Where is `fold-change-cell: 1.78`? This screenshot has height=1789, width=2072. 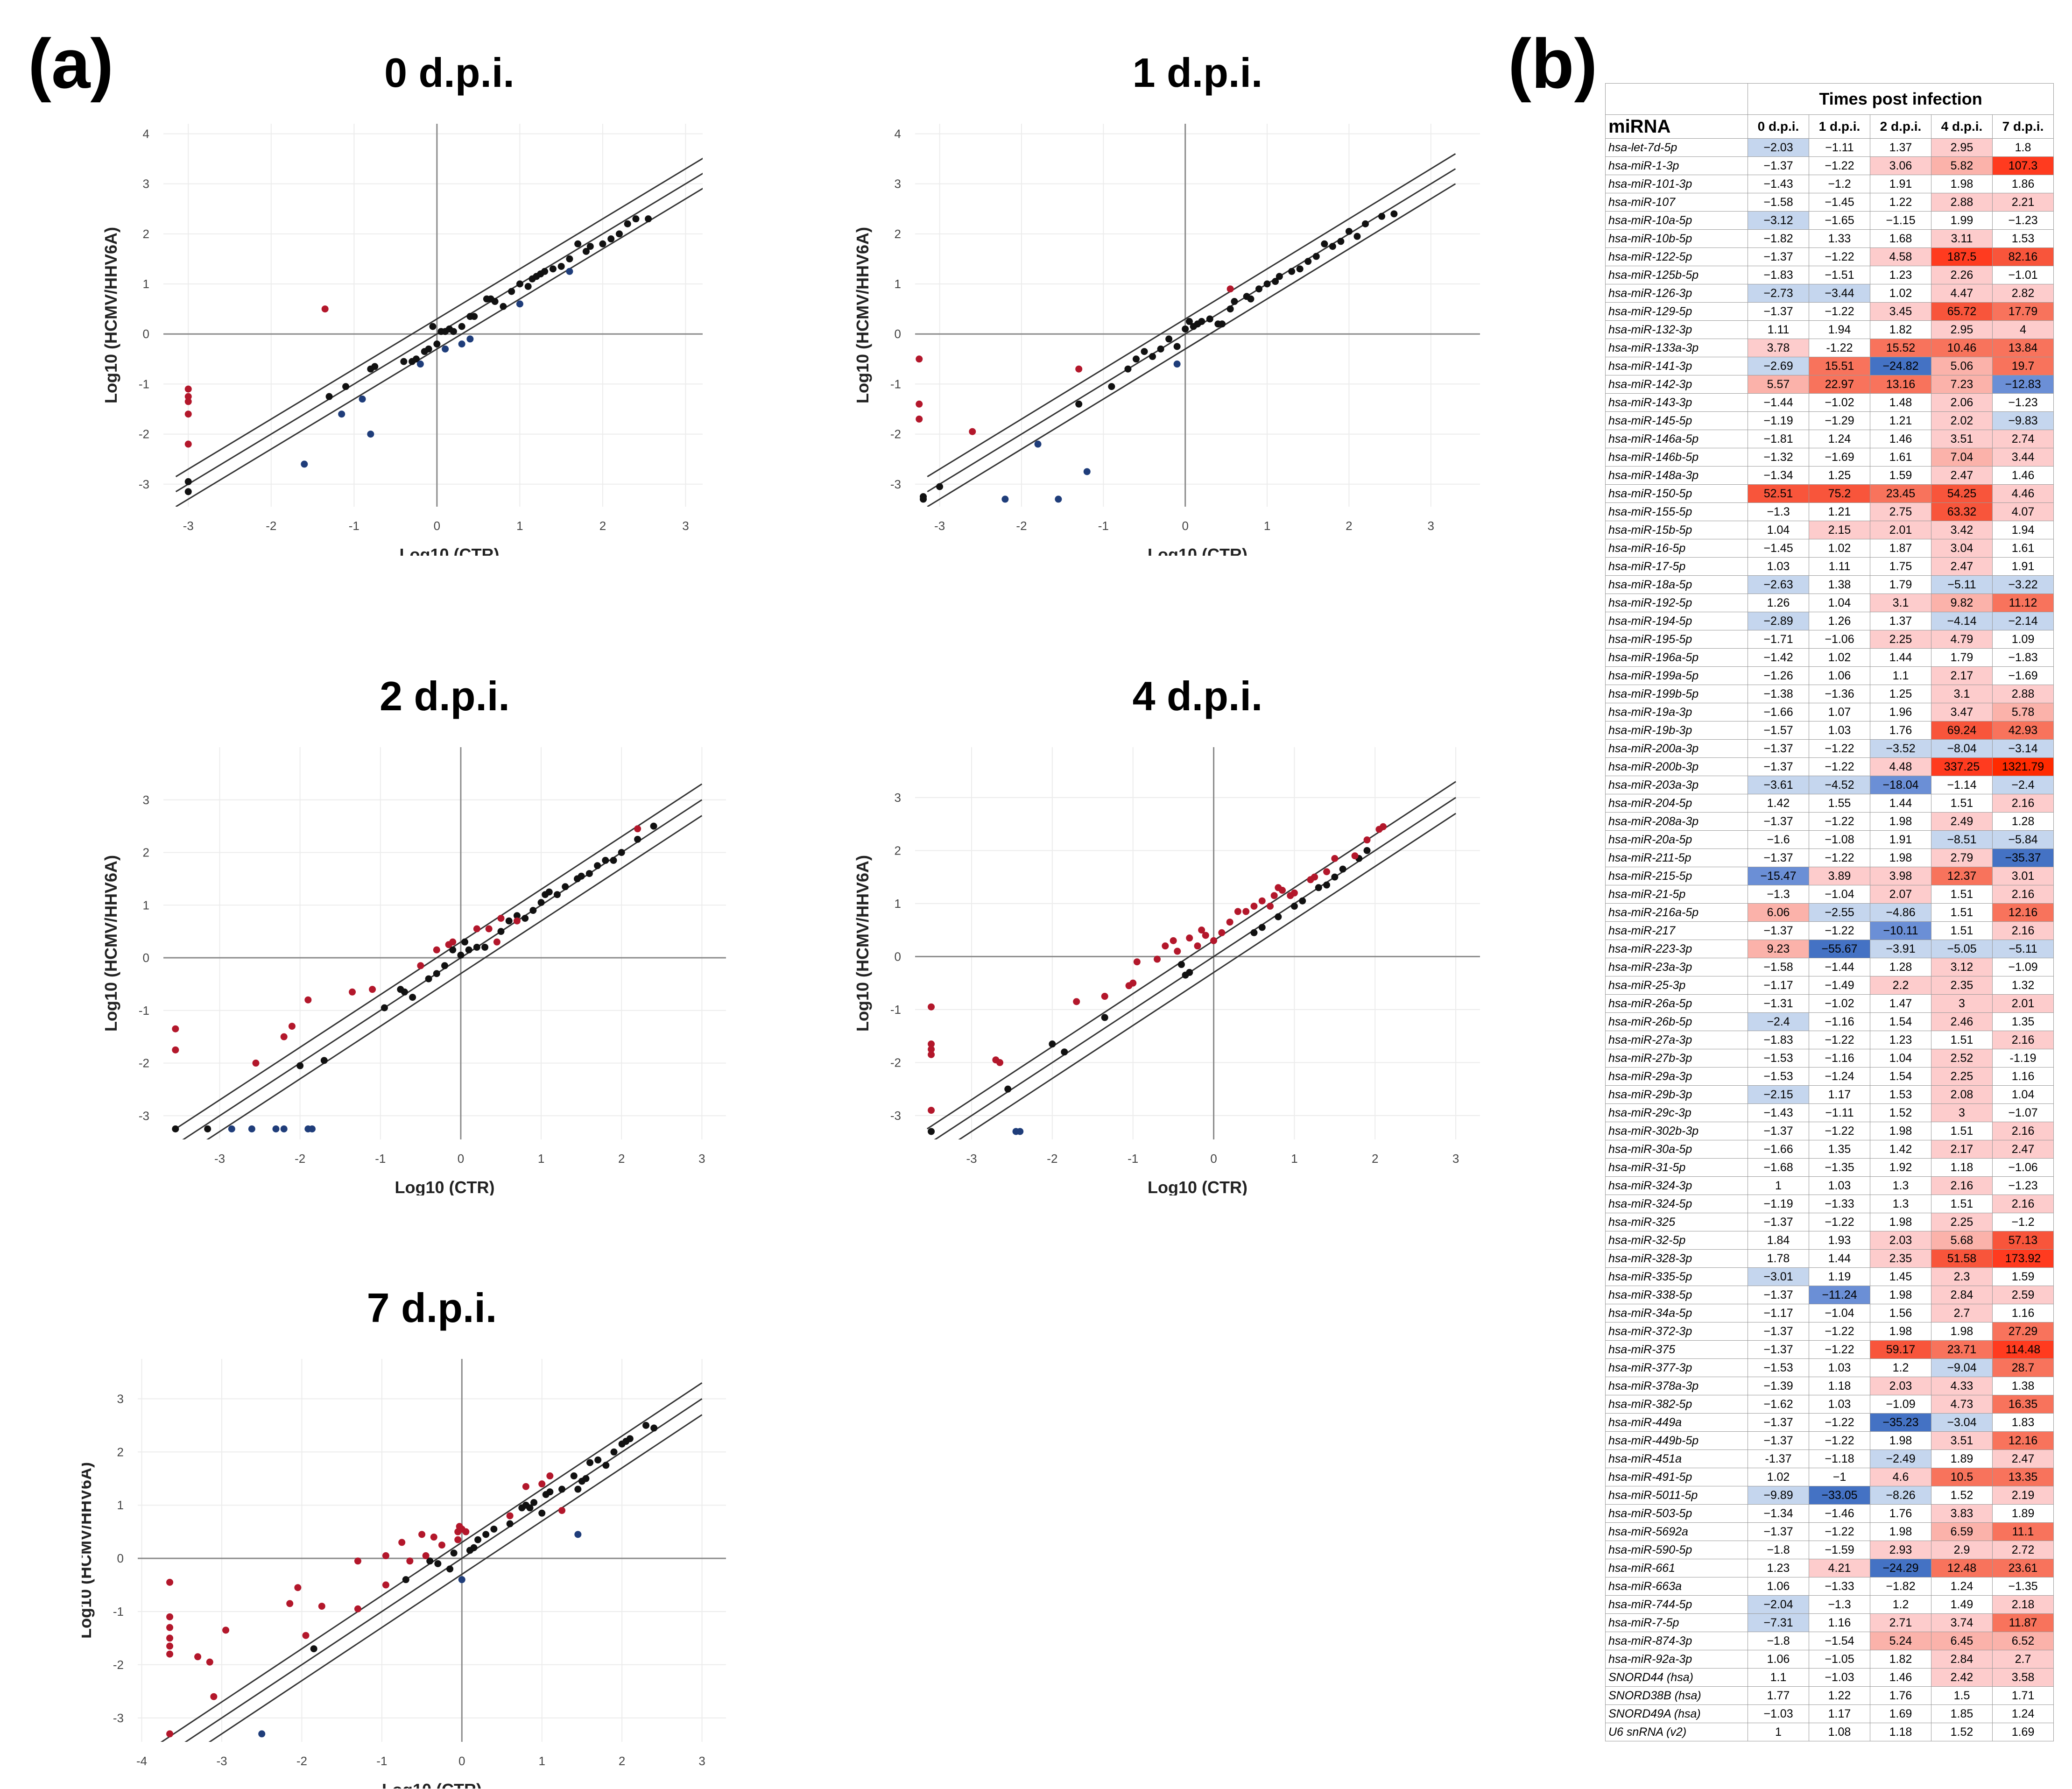
fold-change-cell: 1.78 is located at coordinates (1778, 1259).